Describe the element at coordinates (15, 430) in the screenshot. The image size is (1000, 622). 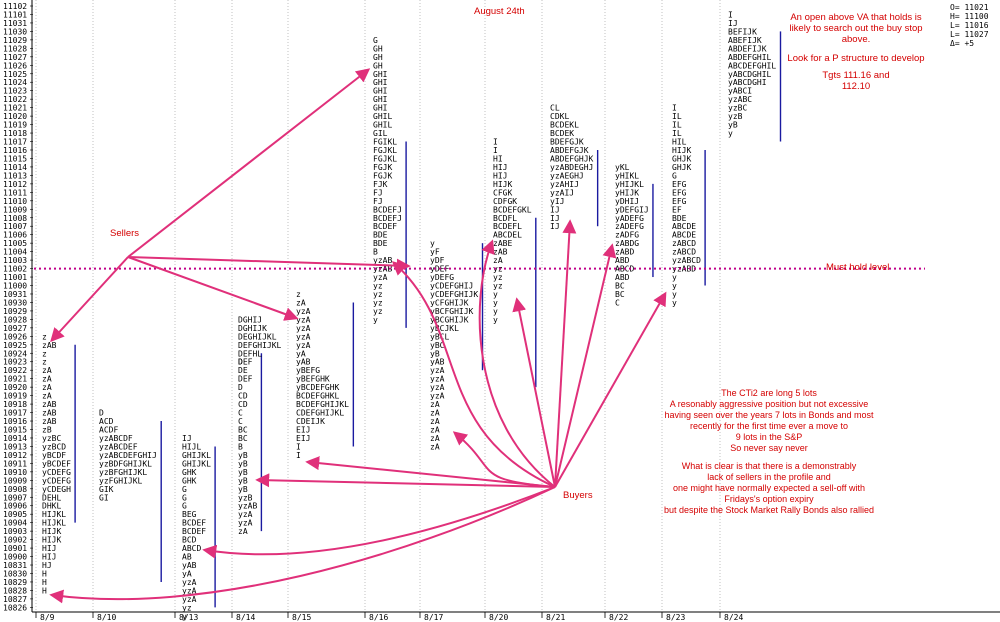
I see `price-tick-label: 10915` at that location.